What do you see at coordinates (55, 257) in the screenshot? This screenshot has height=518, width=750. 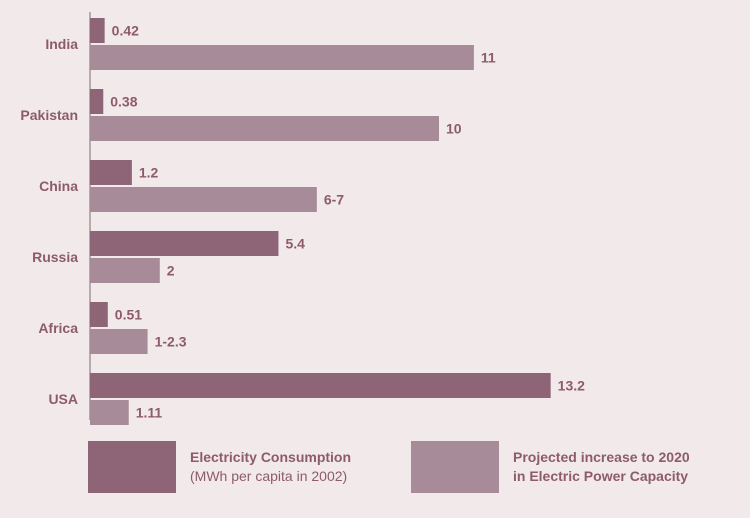 I see `category-label-russia: Russia` at bounding box center [55, 257].